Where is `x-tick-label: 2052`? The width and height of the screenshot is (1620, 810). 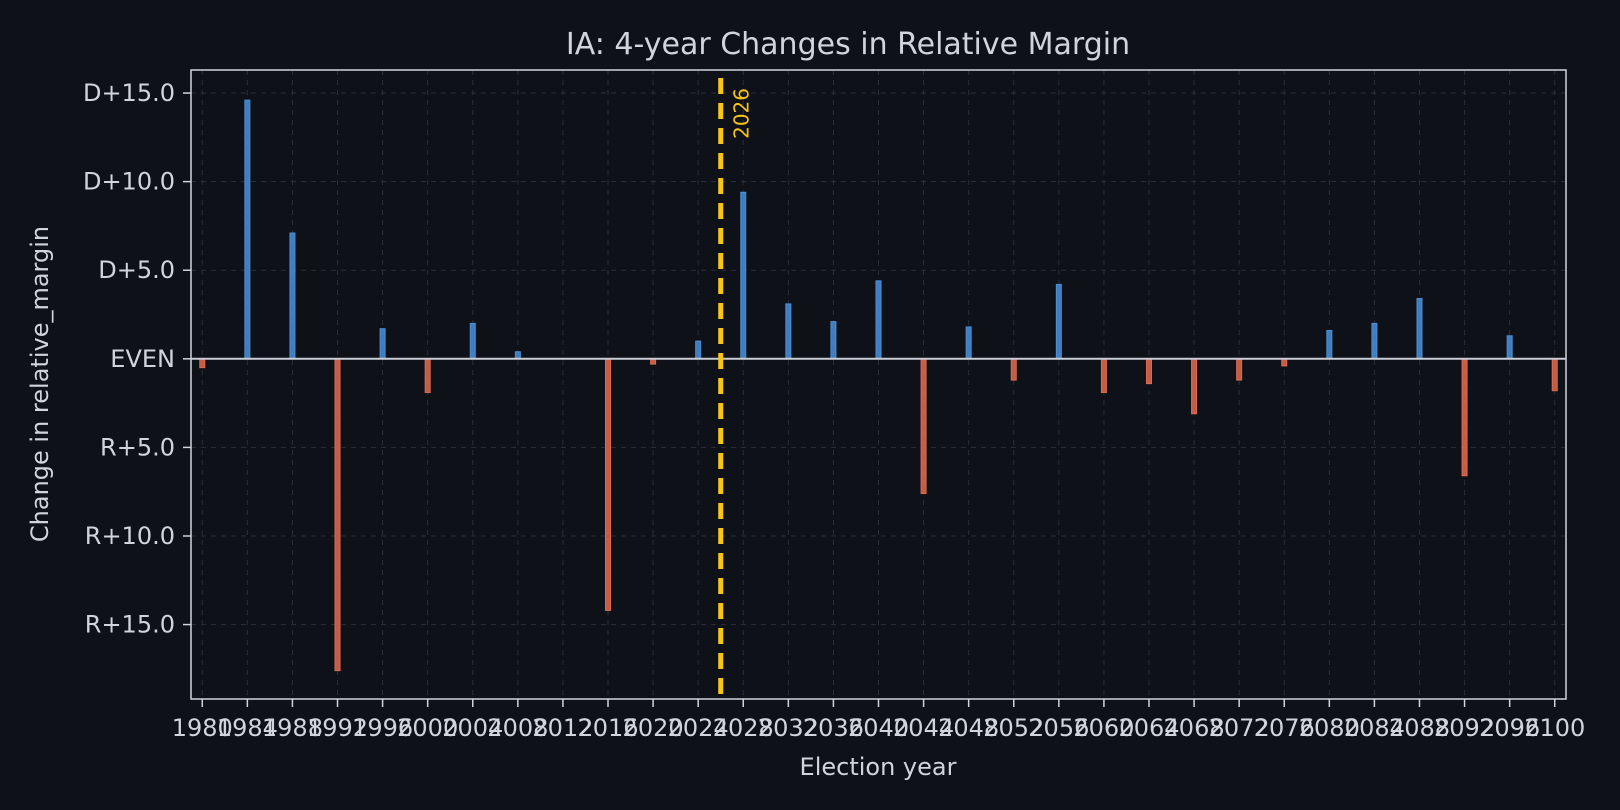
x-tick-label: 2052 is located at coordinates (1013, 728).